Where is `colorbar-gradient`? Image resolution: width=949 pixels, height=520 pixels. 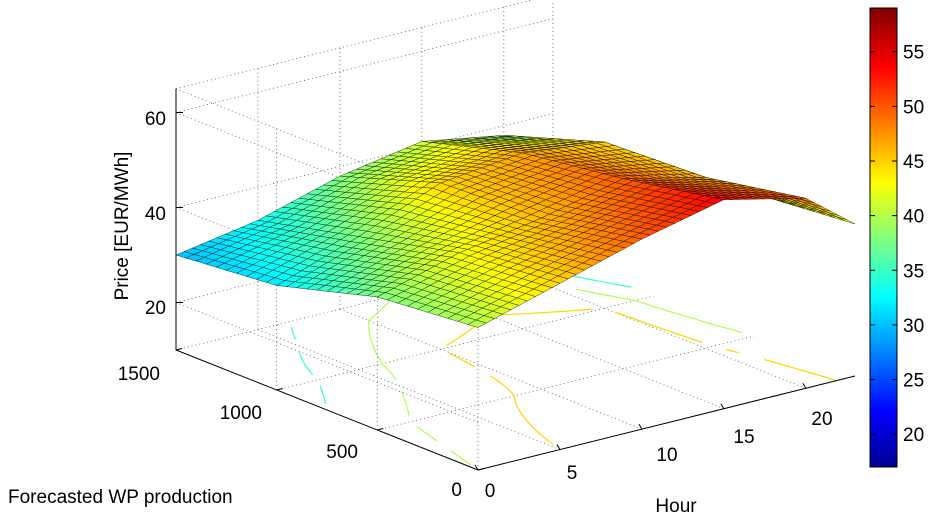 colorbar-gradient is located at coordinates (883, 237).